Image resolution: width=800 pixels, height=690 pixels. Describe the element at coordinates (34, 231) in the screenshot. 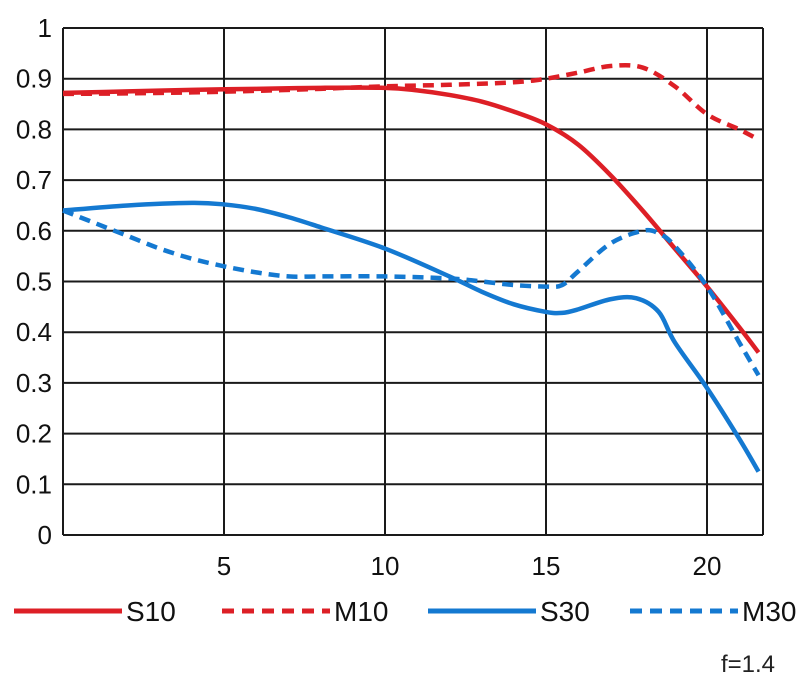

I see `y-tick-label: 0.6` at that location.